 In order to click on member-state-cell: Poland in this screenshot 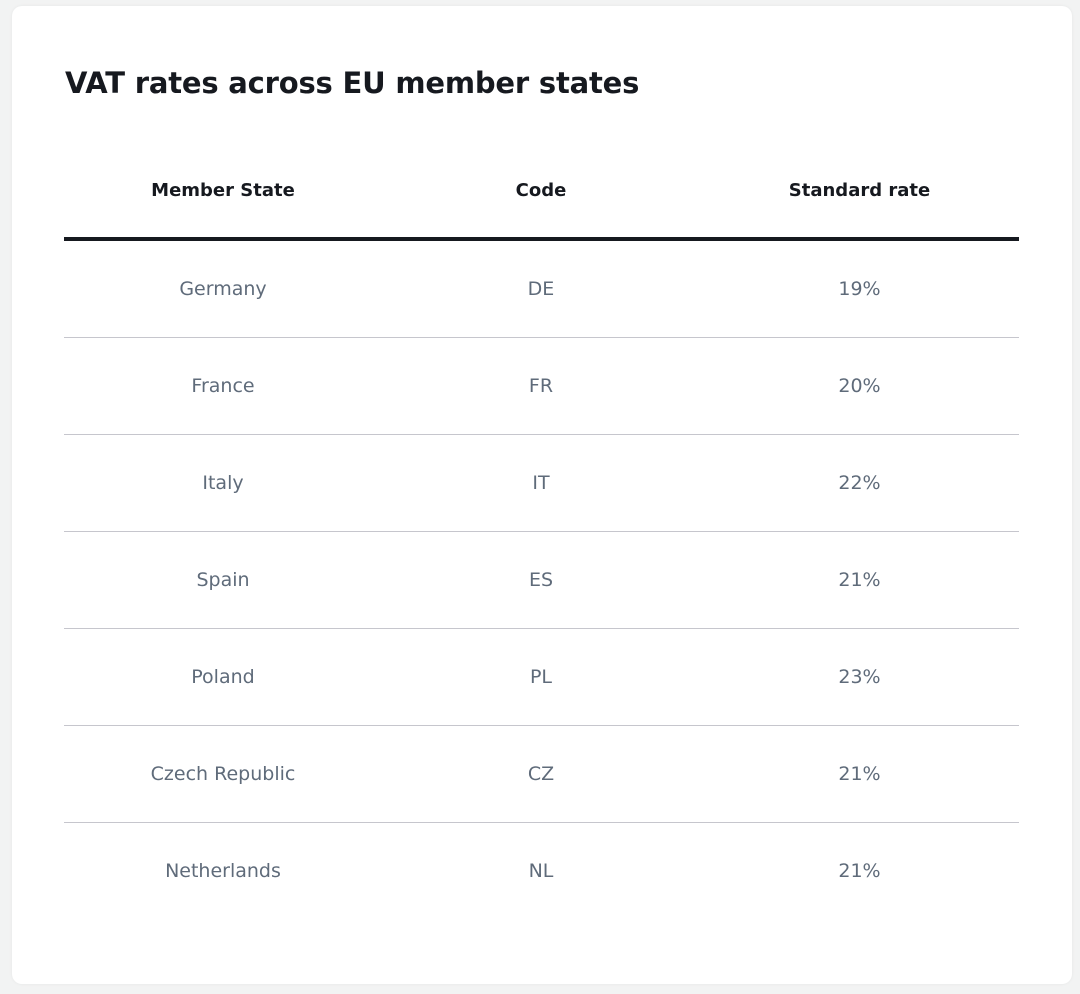, I will do `click(223, 677)`.